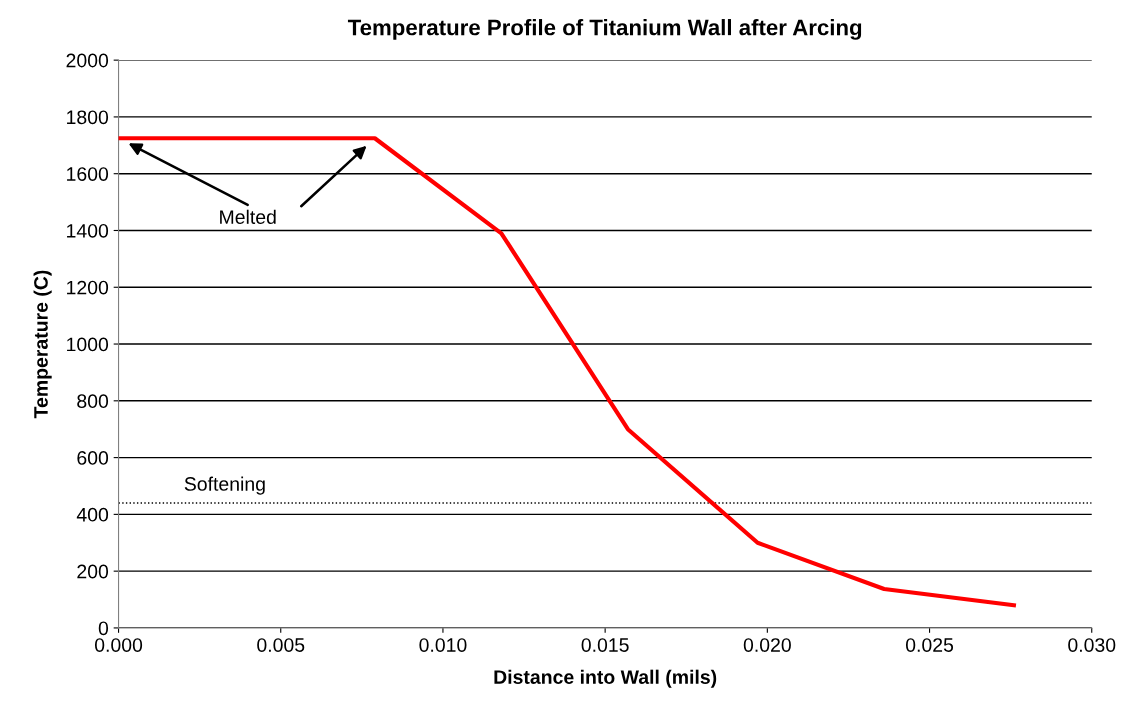 The width and height of the screenshot is (1129, 716). I want to click on x-tick-label: 0.030, so click(1092, 645).